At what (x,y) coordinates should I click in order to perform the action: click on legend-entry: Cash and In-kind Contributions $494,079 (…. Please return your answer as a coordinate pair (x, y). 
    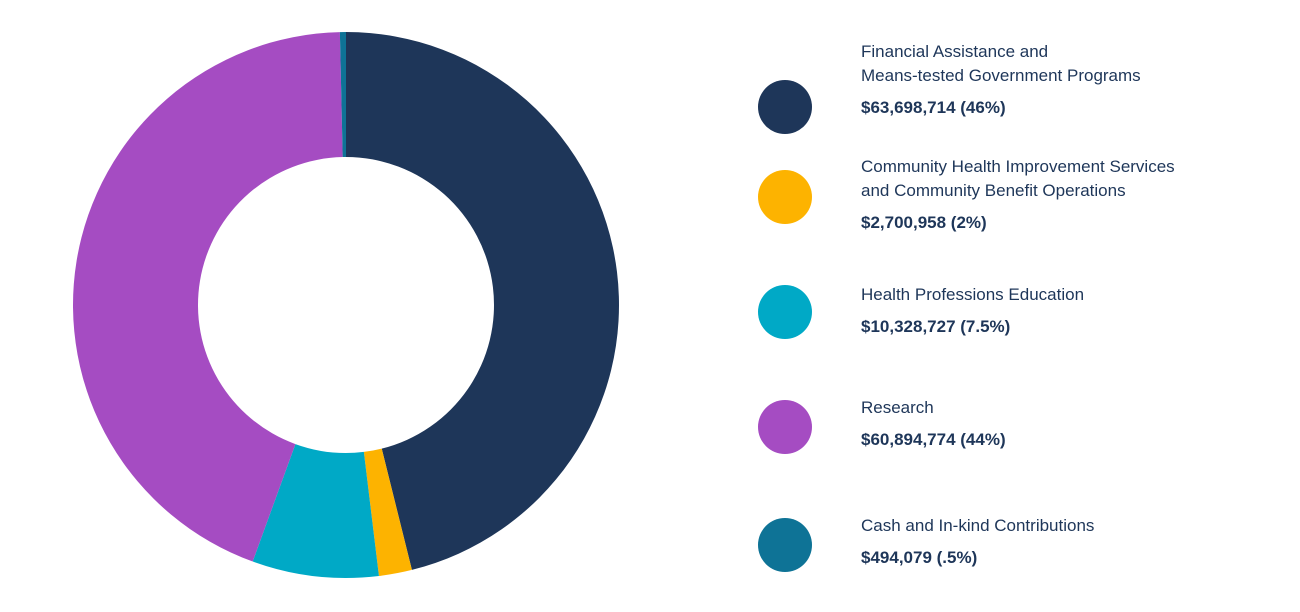
    Looking at the image, I should click on (1071, 542).